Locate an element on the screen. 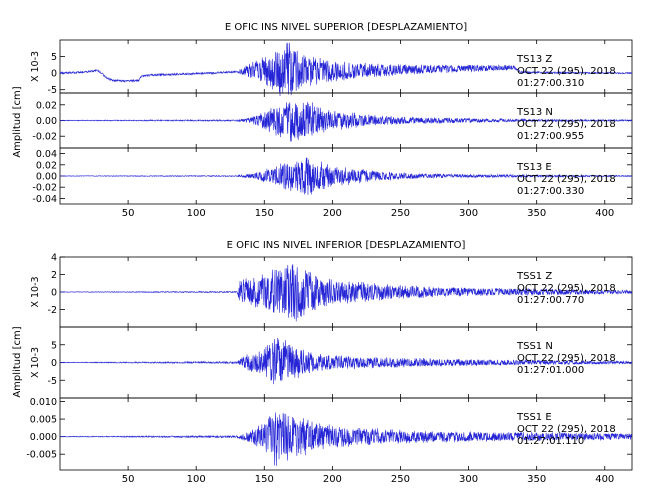 This screenshot has width=650, height=500. station-info-line: 01:27:00.330 is located at coordinates (550, 191).